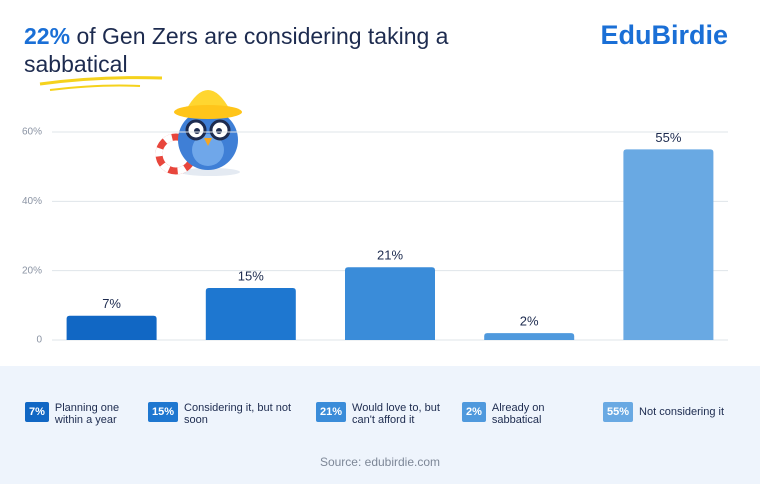  Describe the element at coordinates (529, 321) in the screenshot. I see `value-label: 2%` at that location.